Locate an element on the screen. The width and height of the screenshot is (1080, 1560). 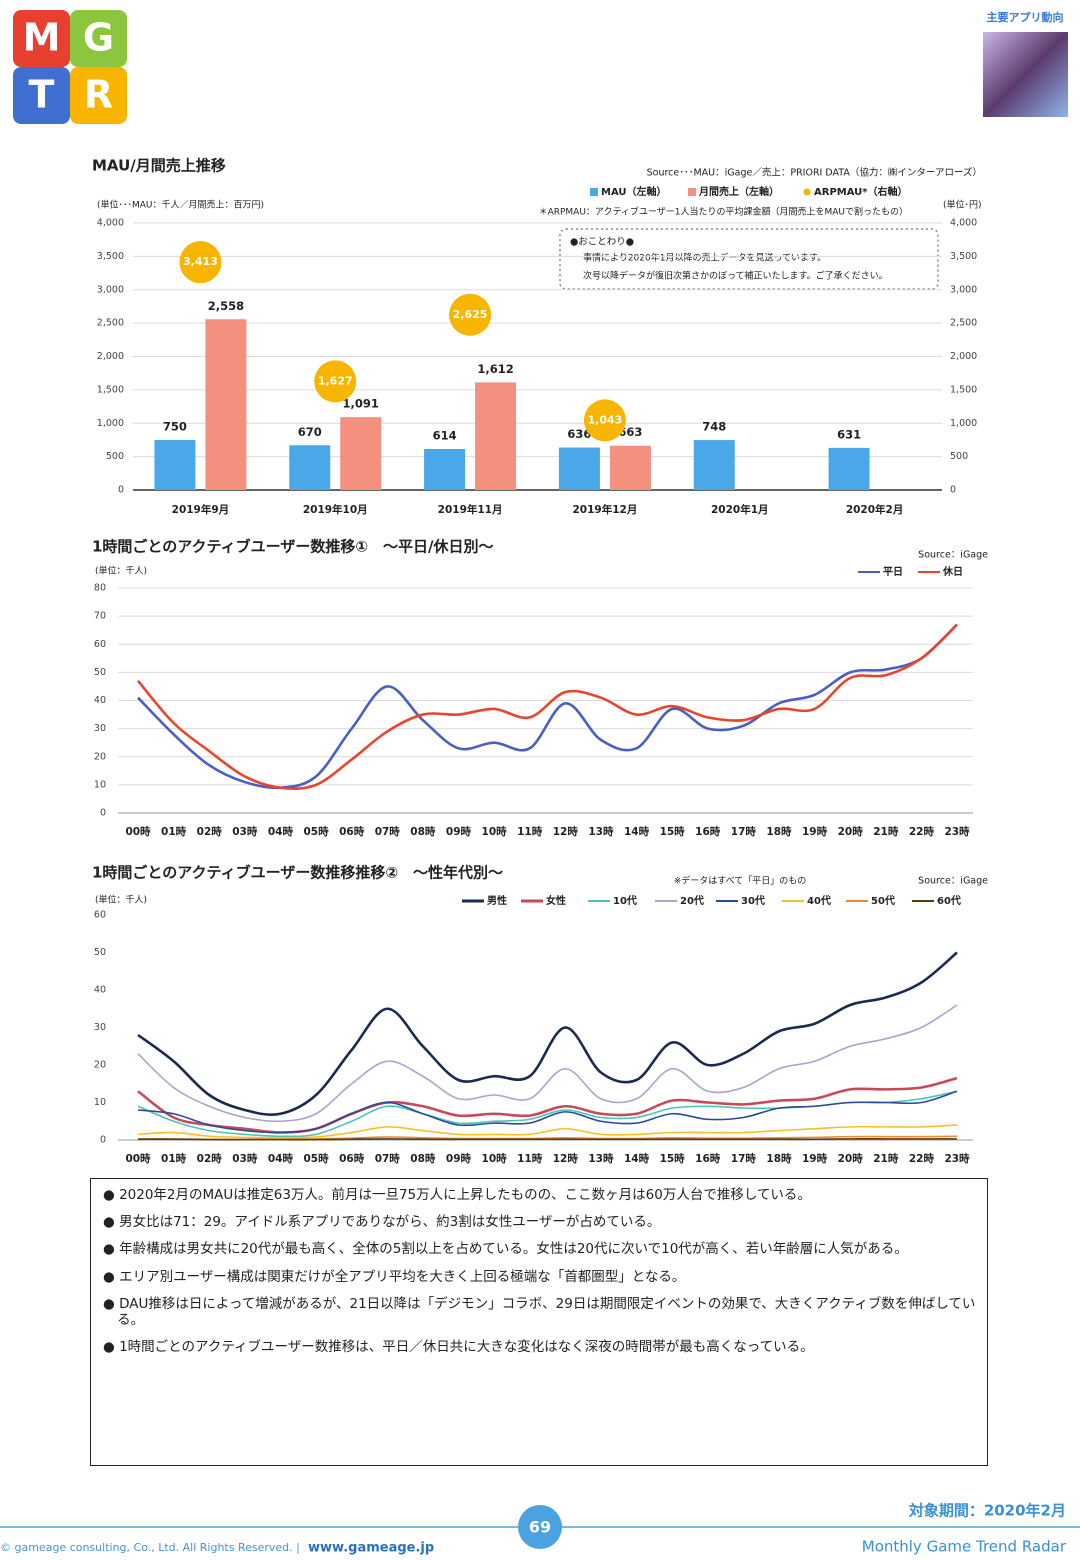
legend-label: 60代 is located at coordinates (949, 900).